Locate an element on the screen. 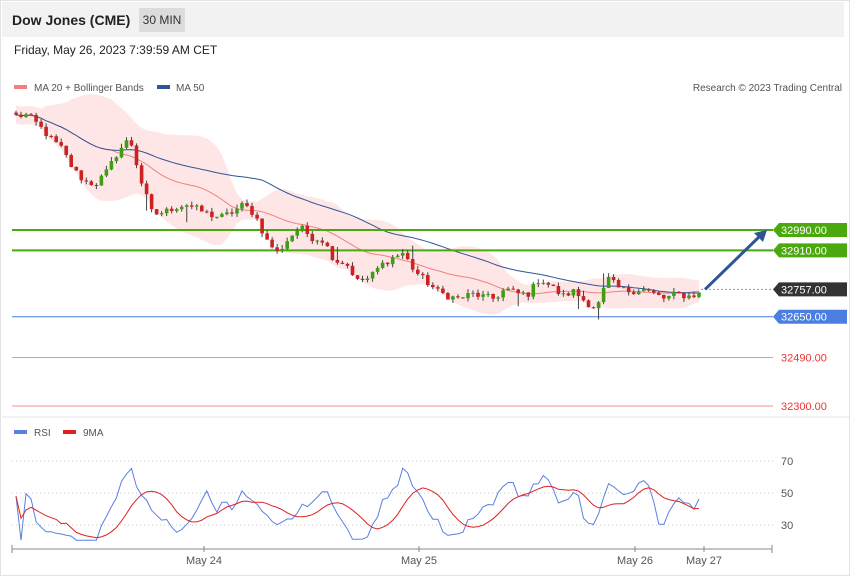 The width and height of the screenshot is (850, 577). level-label-support: 32300.00 is located at coordinates (804, 407).